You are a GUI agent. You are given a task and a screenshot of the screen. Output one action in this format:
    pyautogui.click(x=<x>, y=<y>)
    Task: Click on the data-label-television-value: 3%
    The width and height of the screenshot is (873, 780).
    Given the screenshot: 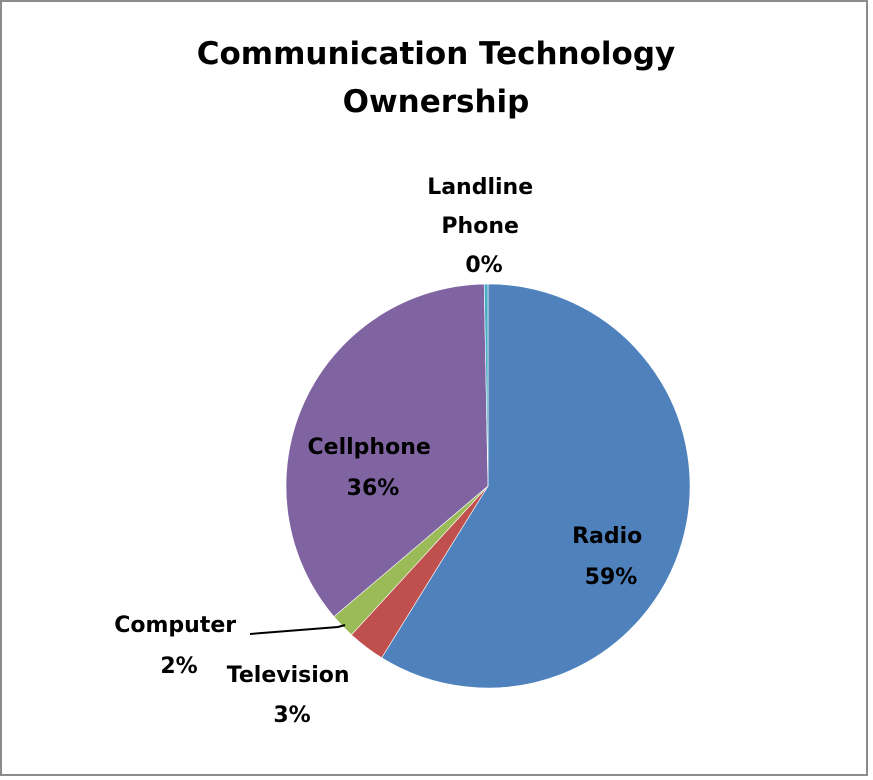 What is the action you would take?
    pyautogui.click(x=291, y=715)
    